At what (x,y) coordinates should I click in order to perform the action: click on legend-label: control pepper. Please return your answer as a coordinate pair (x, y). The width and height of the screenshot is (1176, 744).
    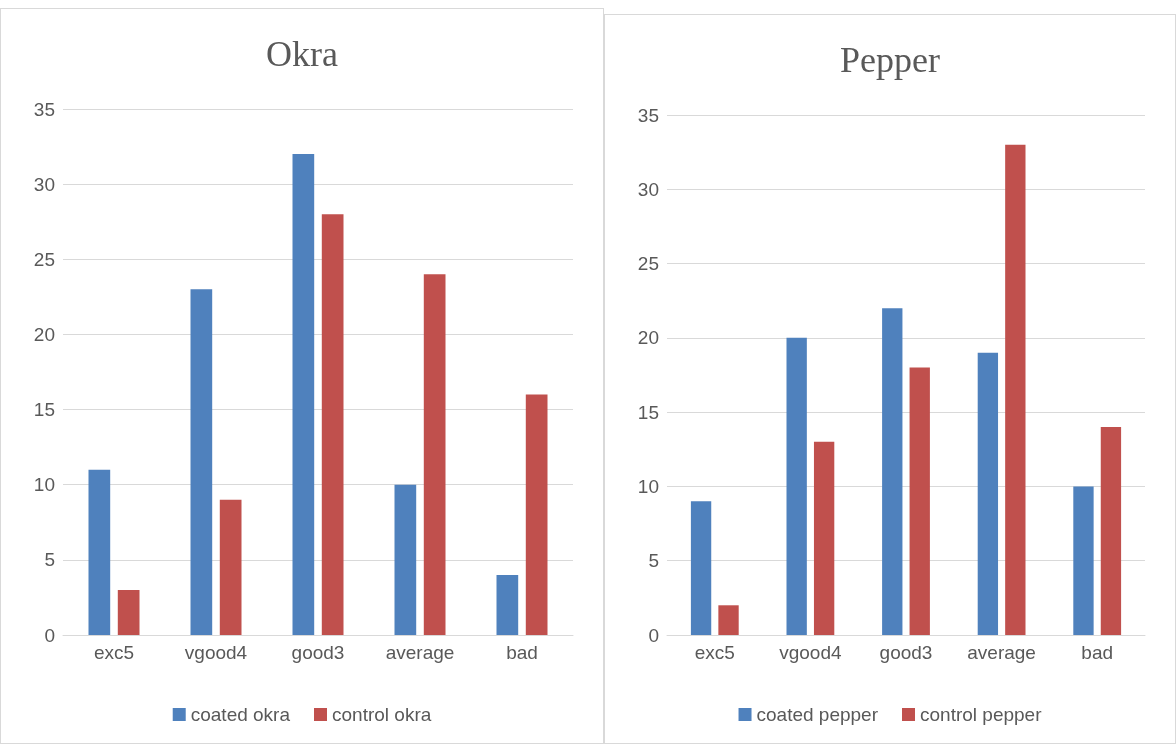
    Looking at the image, I should click on (981, 714).